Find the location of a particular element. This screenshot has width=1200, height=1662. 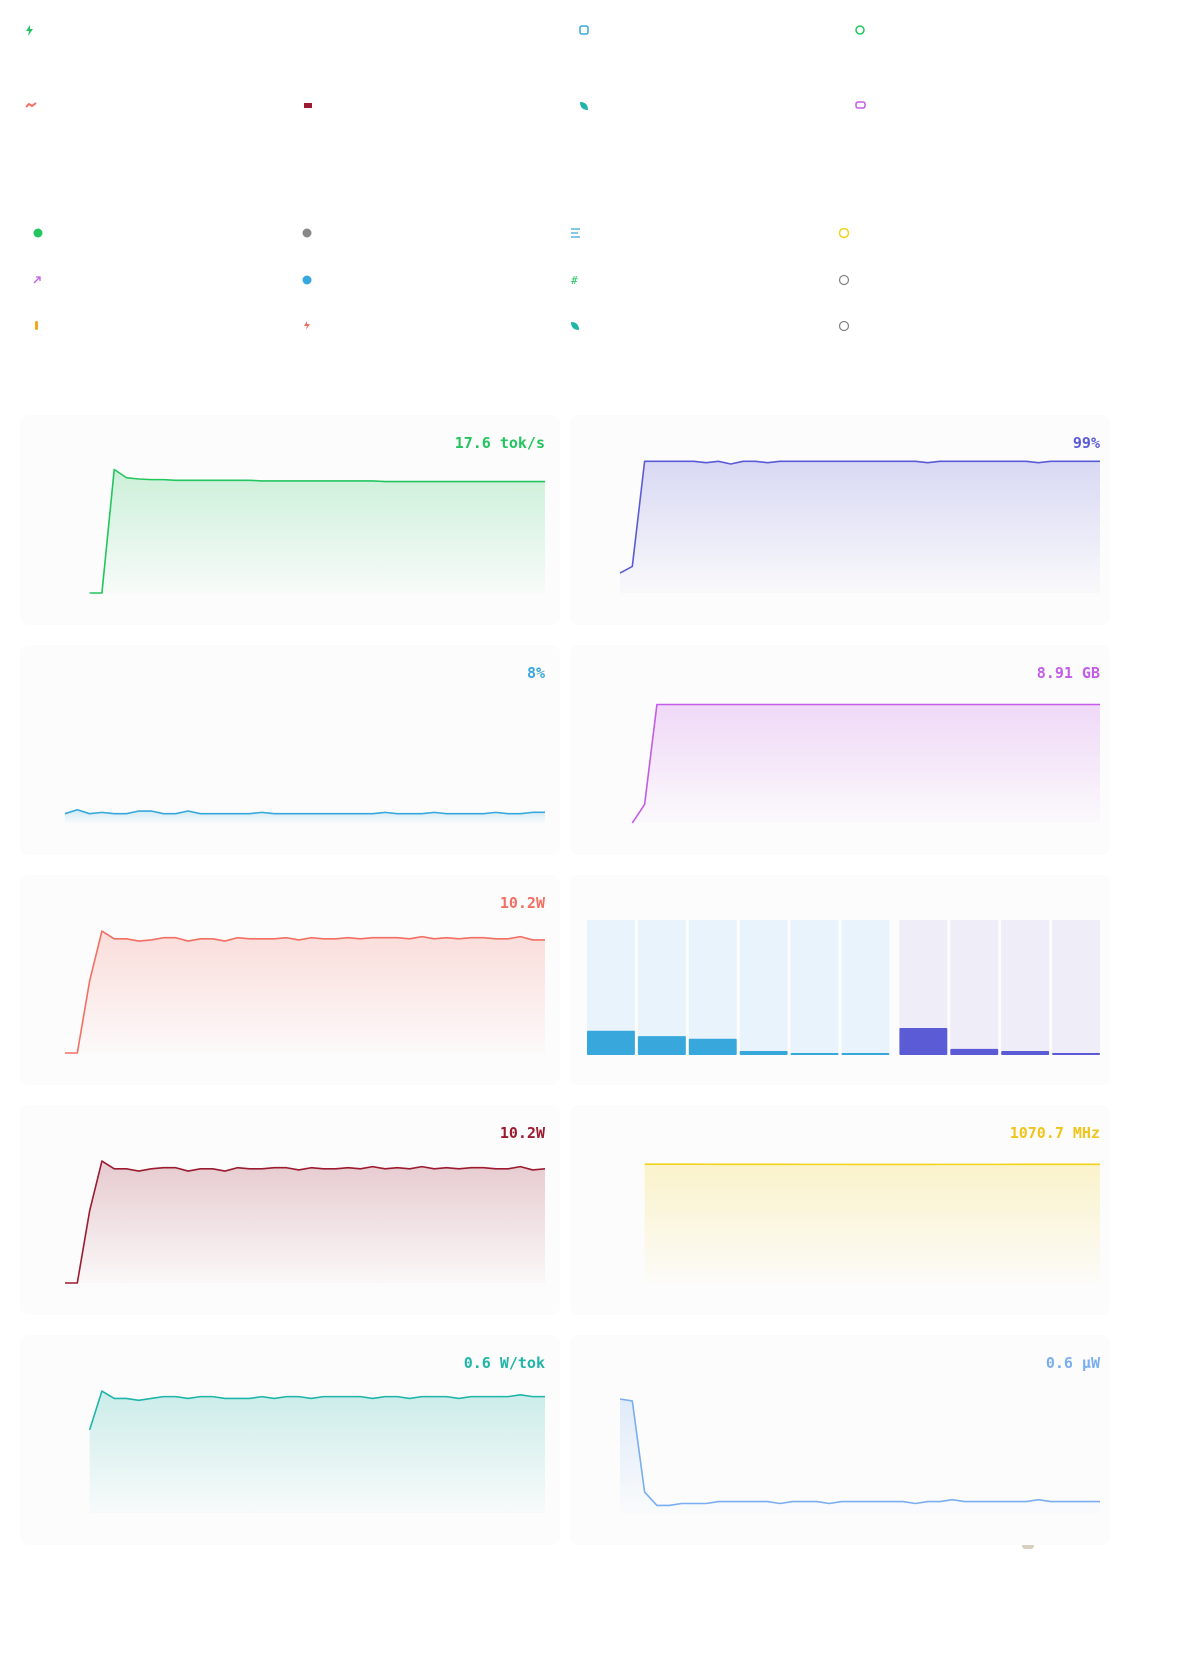

value-label: 8% is located at coordinates (536, 673).